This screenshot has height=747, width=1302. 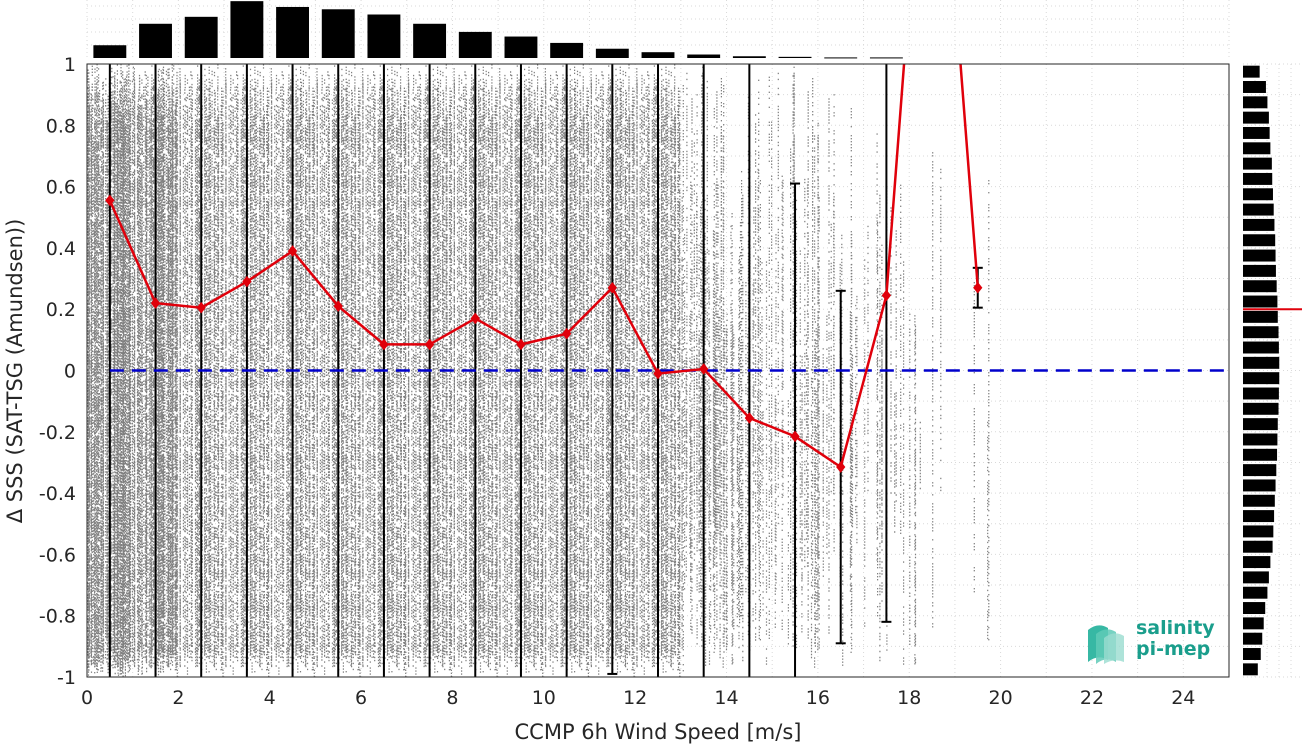 What do you see at coordinates (61, 249) in the screenshot?
I see `y-tick-label: 0.4` at bounding box center [61, 249].